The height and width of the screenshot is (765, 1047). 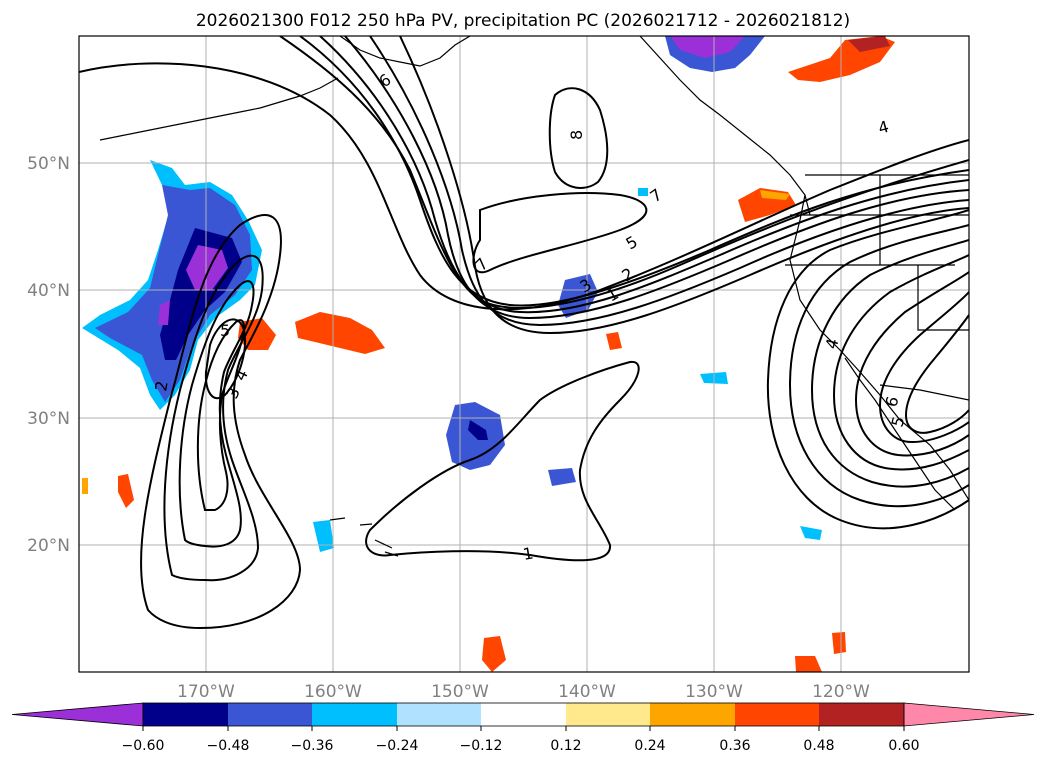 I want to click on lon-label: 160°W, so click(x=333, y=692).